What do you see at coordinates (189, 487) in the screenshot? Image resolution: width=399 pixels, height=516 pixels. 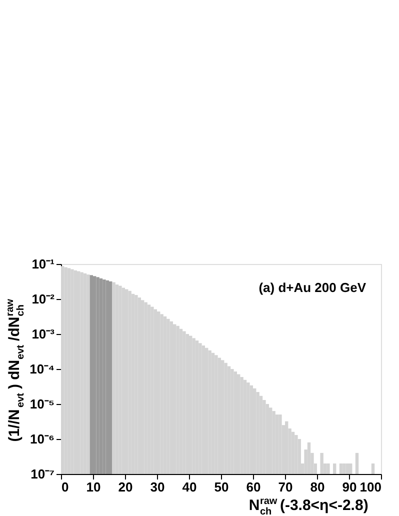 I see `x-tick-label: 40` at bounding box center [189, 487].